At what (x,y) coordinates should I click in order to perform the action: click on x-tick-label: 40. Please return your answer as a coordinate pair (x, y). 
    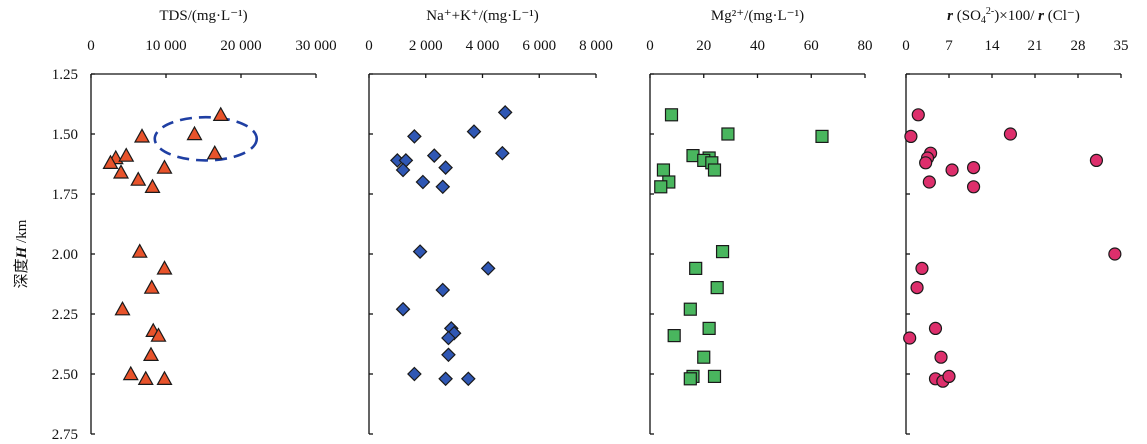
    Looking at the image, I should click on (757, 46).